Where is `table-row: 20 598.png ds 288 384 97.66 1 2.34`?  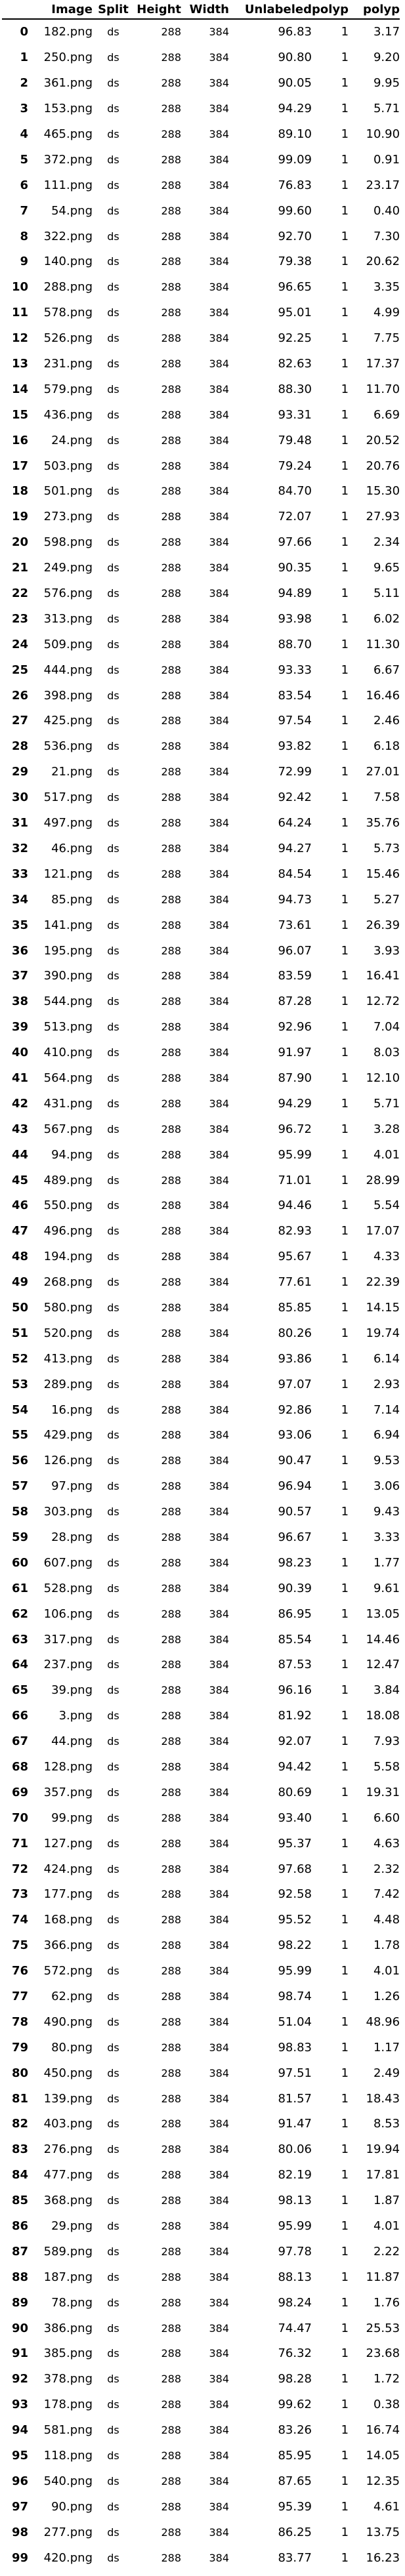
table-row: 20 598.png ds 288 384 97.66 1 2.34 is located at coordinates (201, 543).